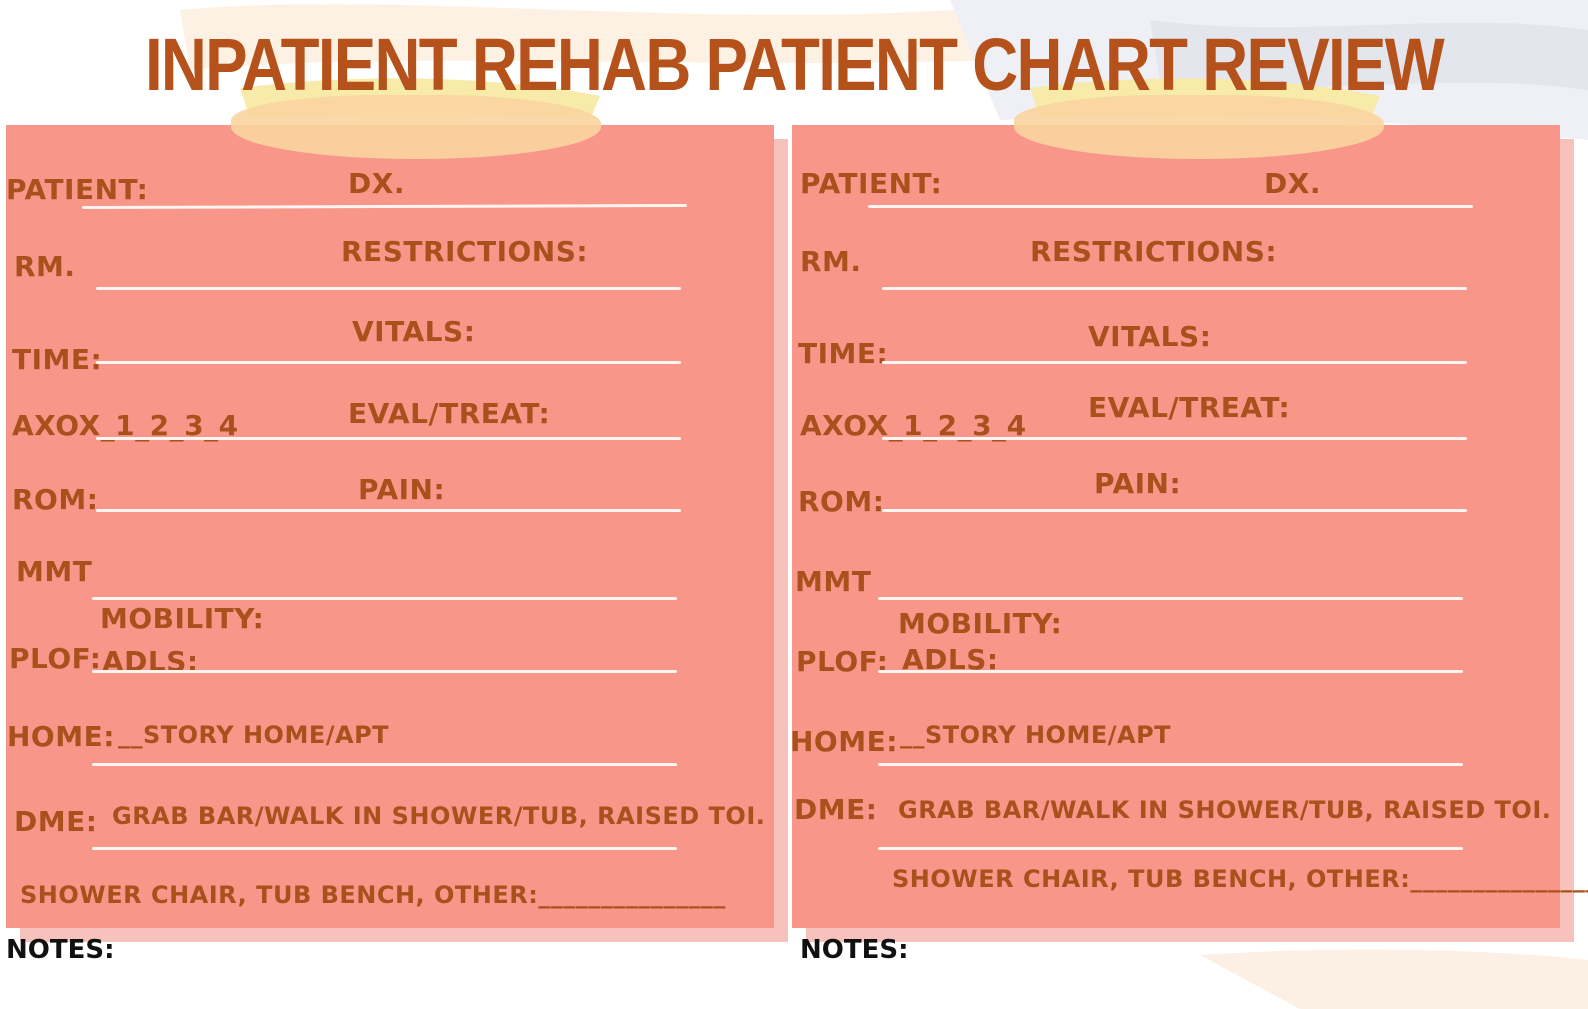 This screenshot has height=1009, width=1588. Describe the element at coordinates (854, 950) in the screenshot. I see `notes-label-right: NOTES:` at that location.